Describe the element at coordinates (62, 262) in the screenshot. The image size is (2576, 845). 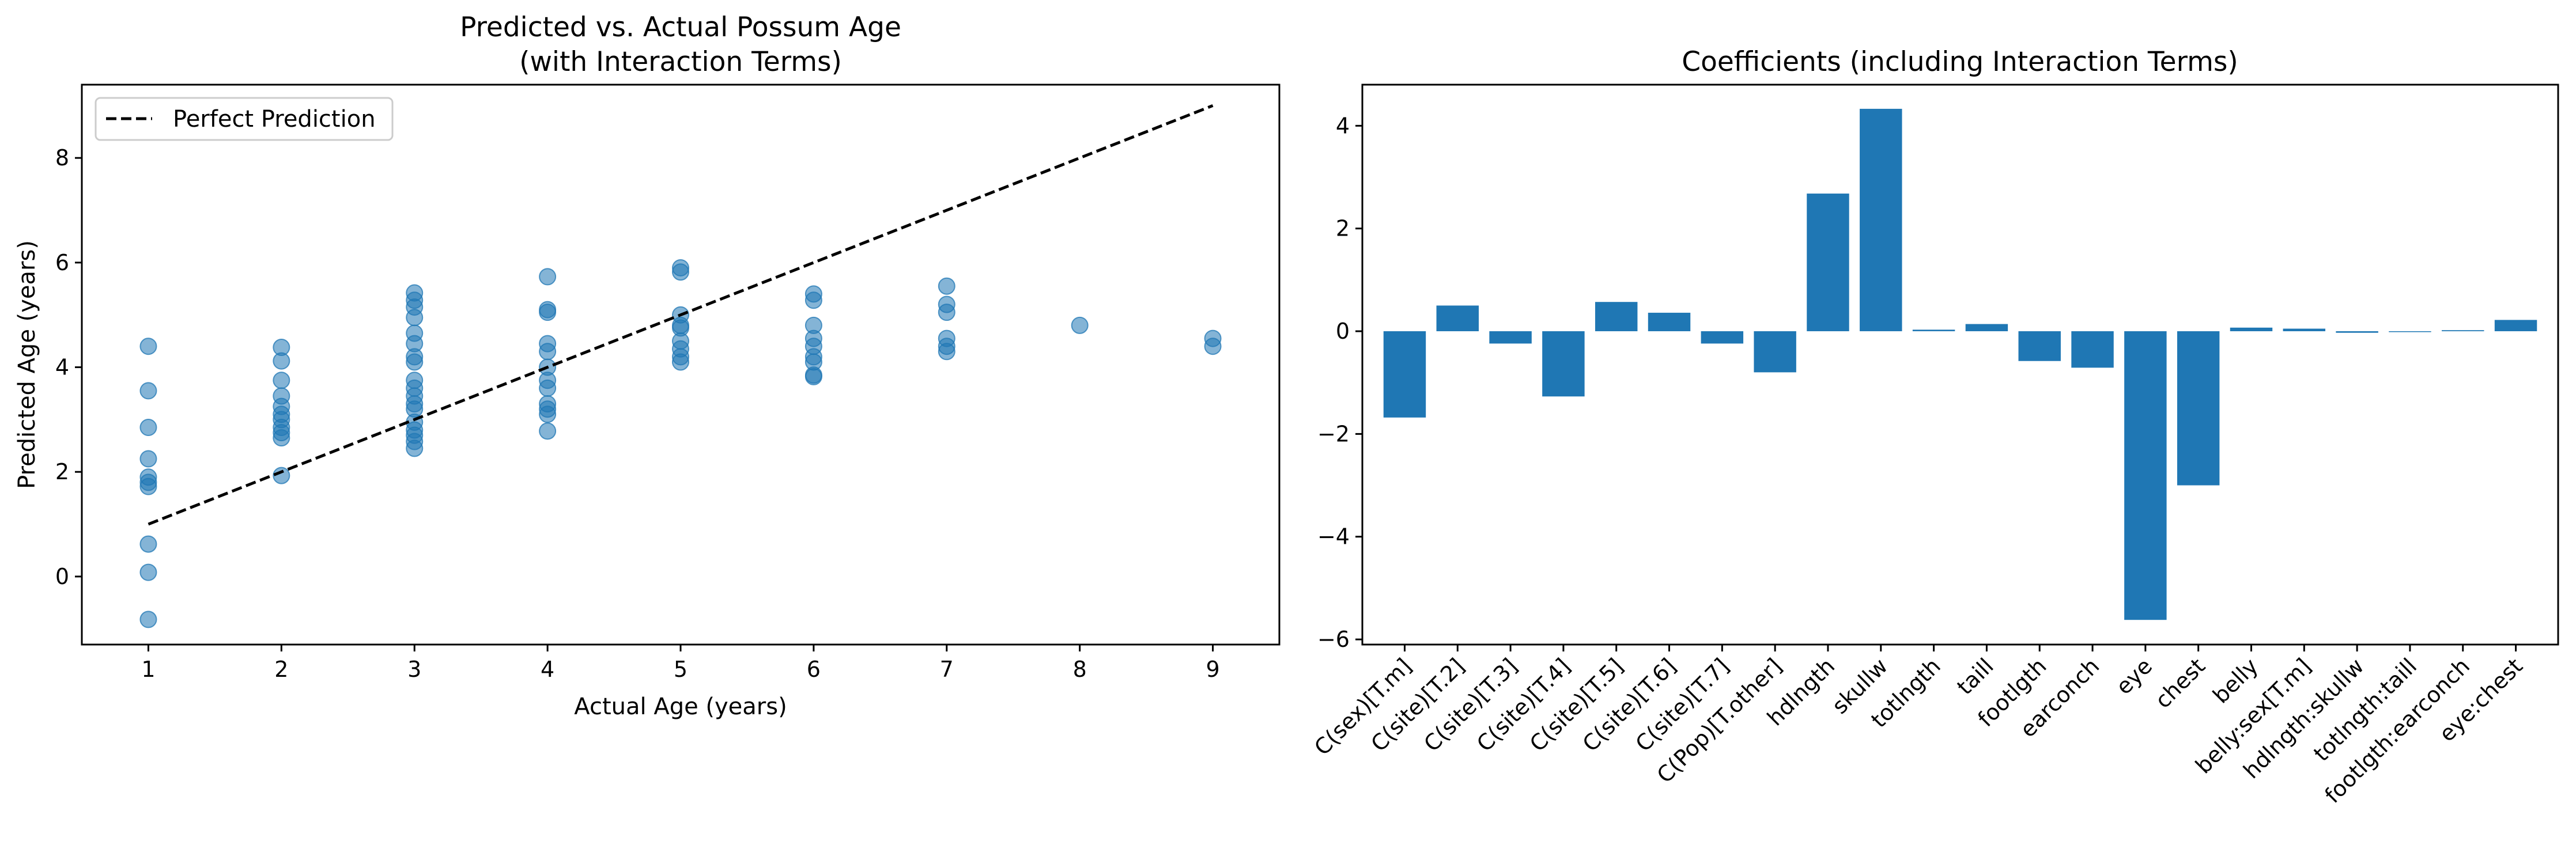
I see `scatter-y-tick-label: 6` at that location.